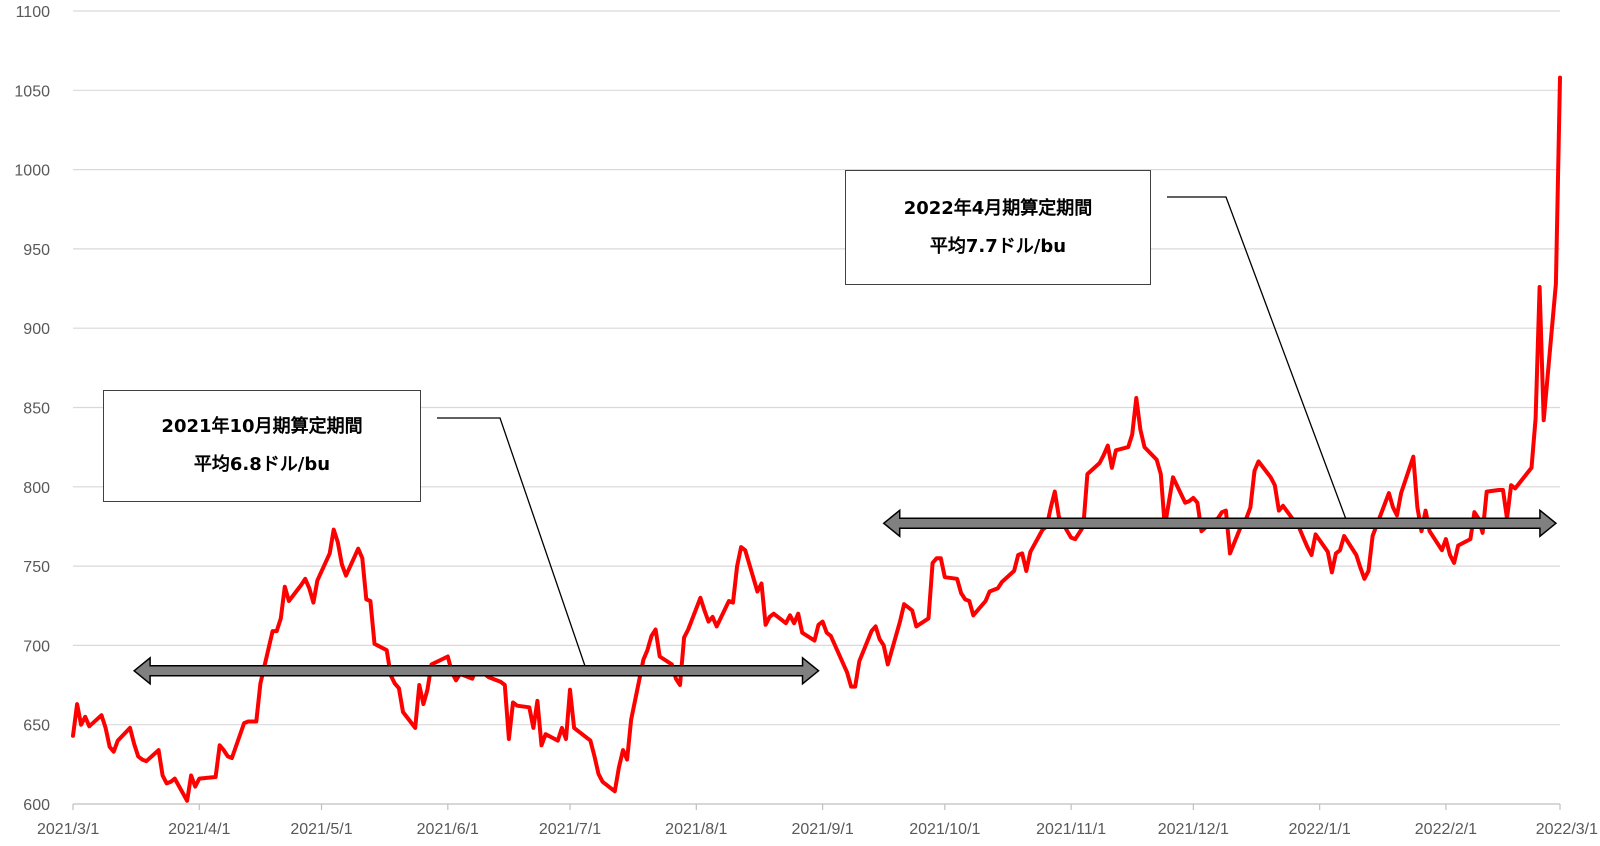 The width and height of the screenshot is (1600, 846). What do you see at coordinates (262, 464) in the screenshot?
I see `callout-2021-average: 平均6.8ドル/bu` at bounding box center [262, 464].